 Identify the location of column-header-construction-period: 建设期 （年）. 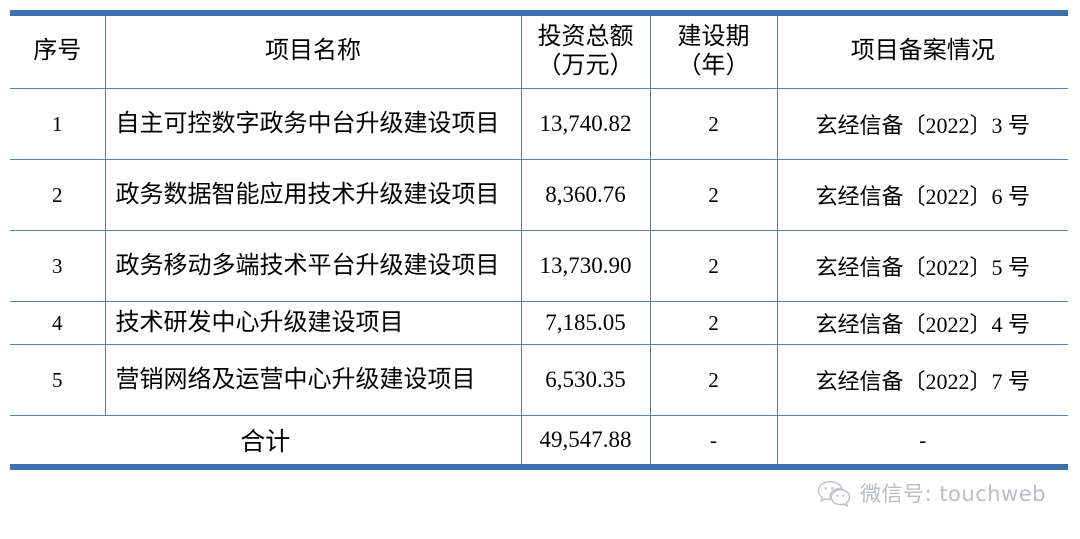
(713, 49).